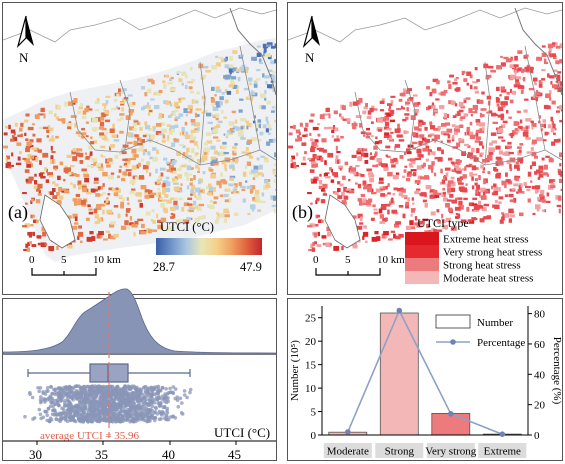 This screenshot has height=464, width=565. What do you see at coordinates (342, 221) in the screenshot?
I see `panel-b-bay` at bounding box center [342, 221].